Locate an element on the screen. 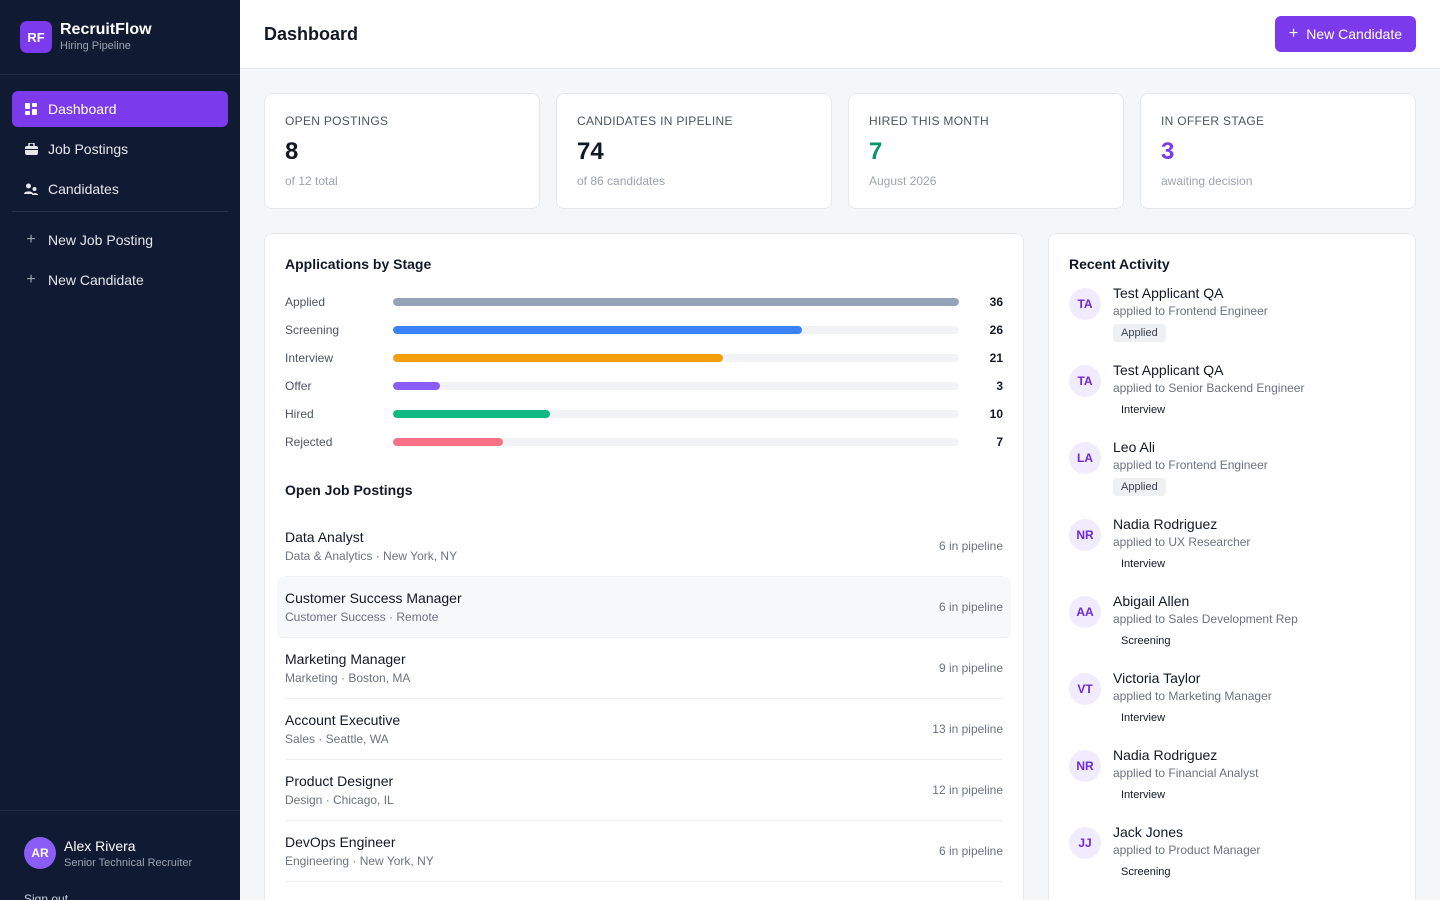 This screenshot has width=1440, height=900. stage-count: 7 is located at coordinates (999, 442).